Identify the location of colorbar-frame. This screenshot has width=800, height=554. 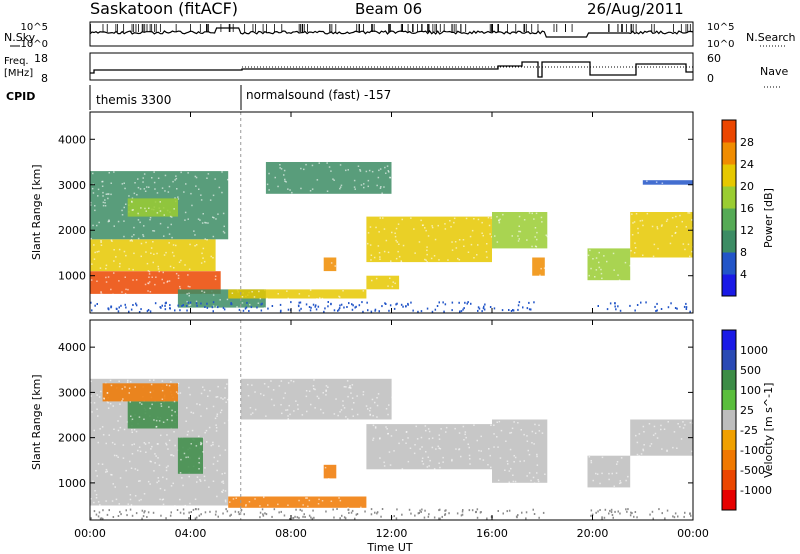
(729, 420).